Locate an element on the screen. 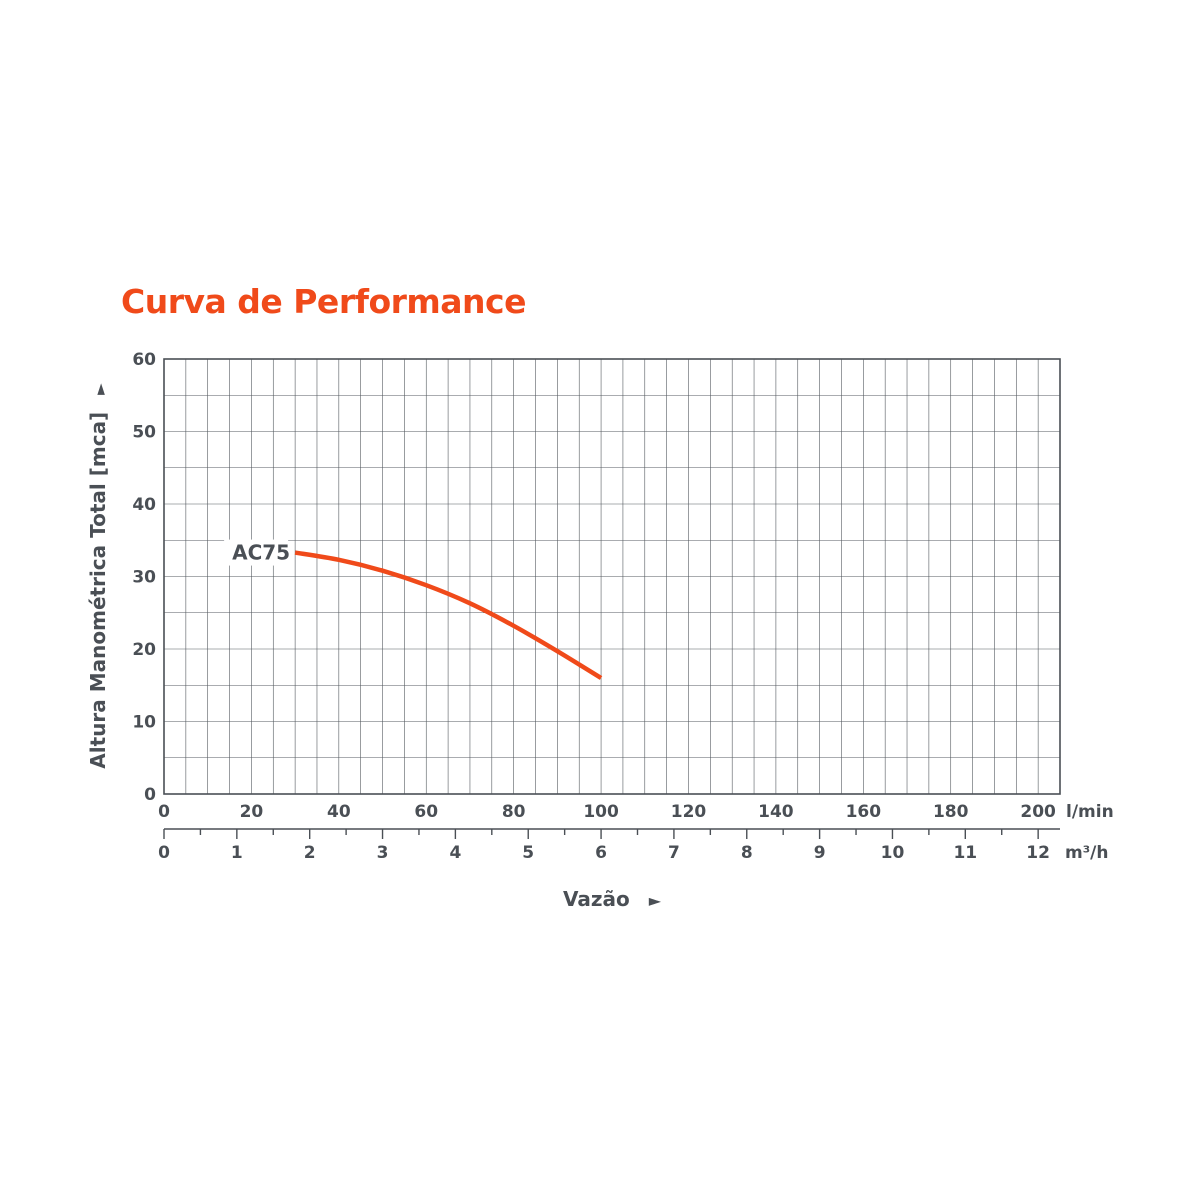  x-tick-label: 60 is located at coordinates (426, 812).